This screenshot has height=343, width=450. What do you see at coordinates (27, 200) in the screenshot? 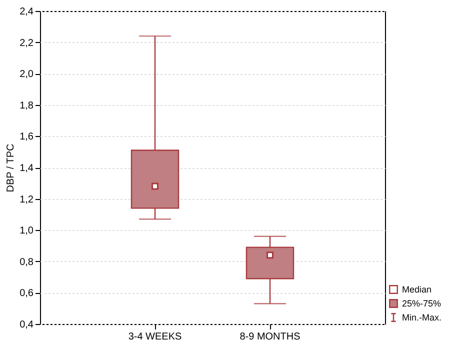
I see `y-tick-label: 1,2` at bounding box center [27, 200].